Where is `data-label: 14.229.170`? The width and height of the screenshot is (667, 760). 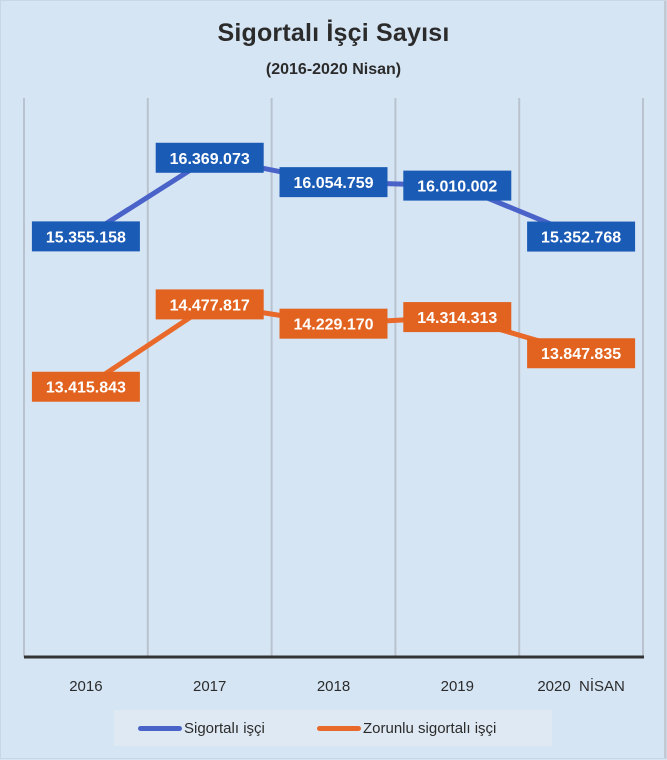
data-label: 14.229.170 is located at coordinates (333, 323).